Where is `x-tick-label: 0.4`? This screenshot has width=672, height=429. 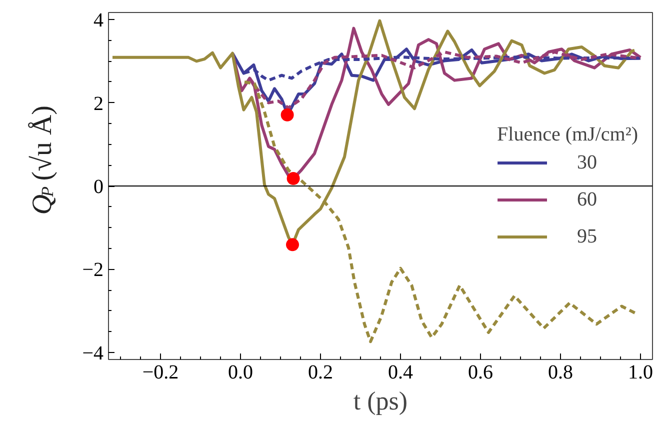
x-tick-label: 0.4 is located at coordinates (400, 373).